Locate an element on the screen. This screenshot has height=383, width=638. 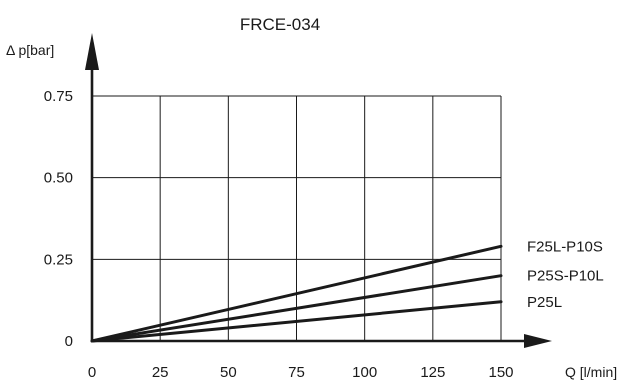
series-labels: F25L-P10S P25S-P10L P25L is located at coordinates (565, 274).